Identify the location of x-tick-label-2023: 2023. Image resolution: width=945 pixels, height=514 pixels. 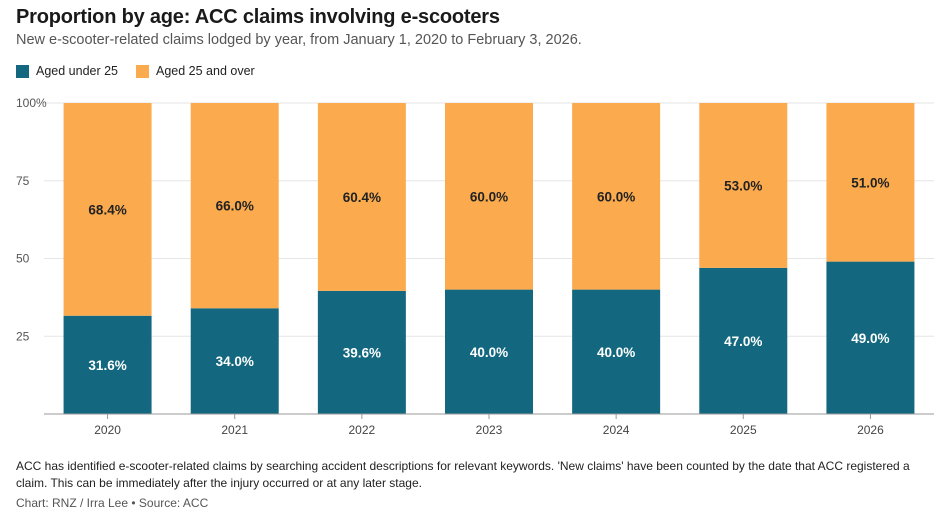
(489, 430).